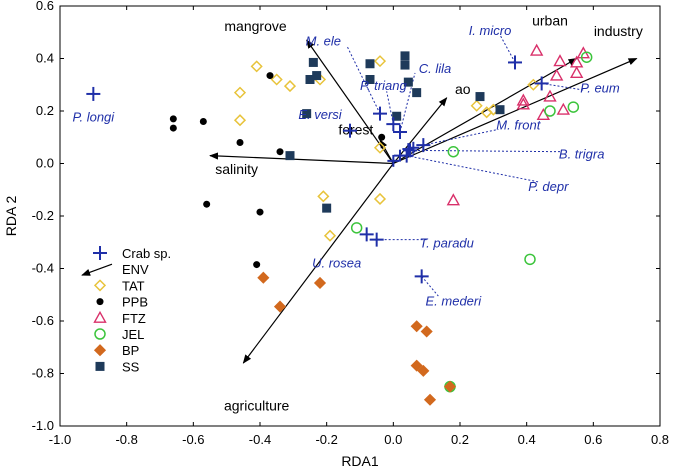  I want to click on crab-point-p-longi, so click(93, 93).